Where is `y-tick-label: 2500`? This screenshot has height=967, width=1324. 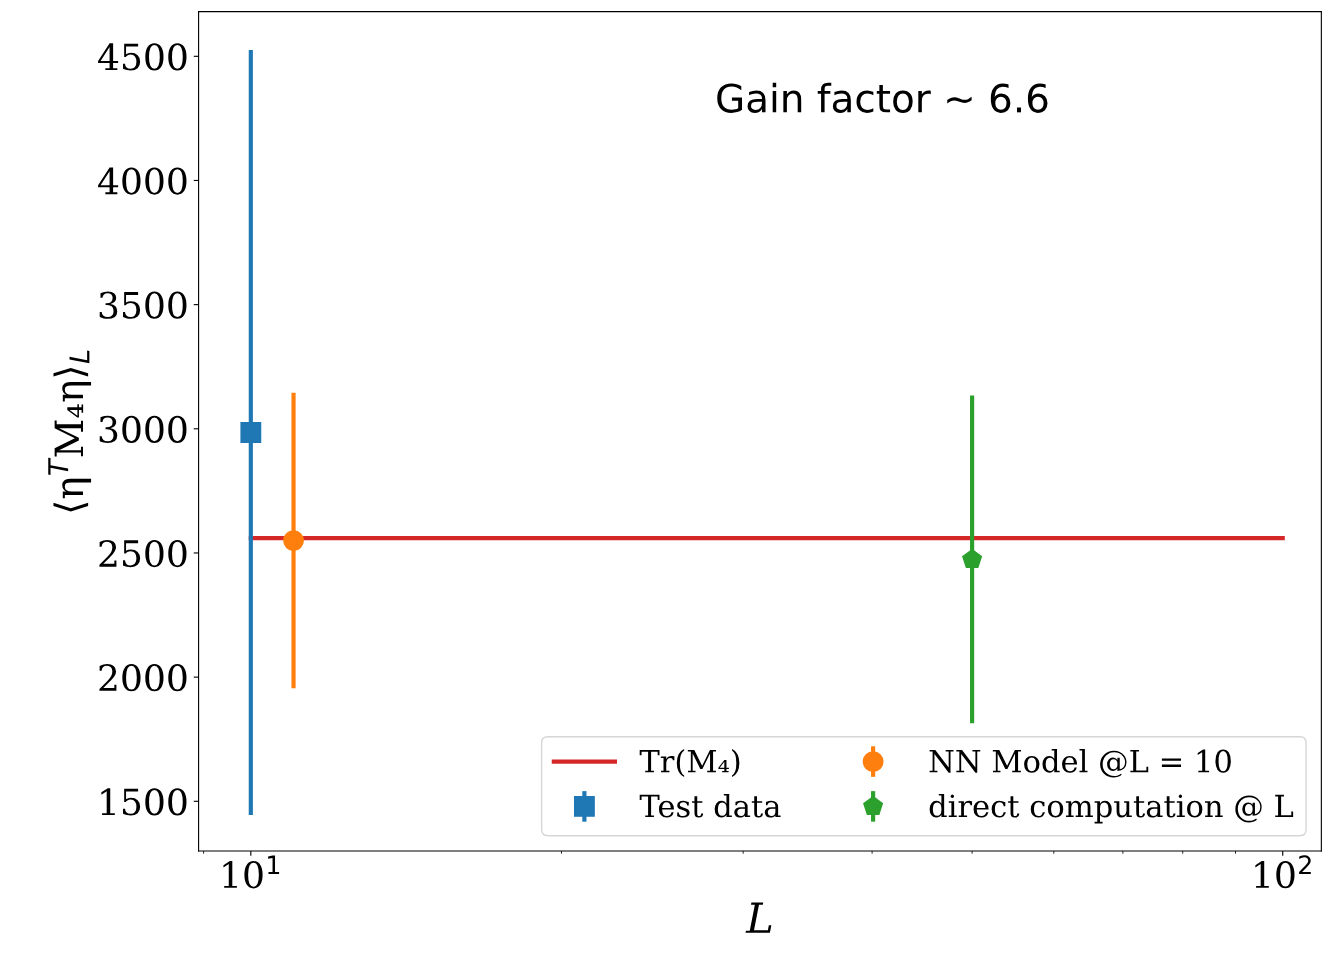 y-tick-label: 2500 is located at coordinates (143, 553).